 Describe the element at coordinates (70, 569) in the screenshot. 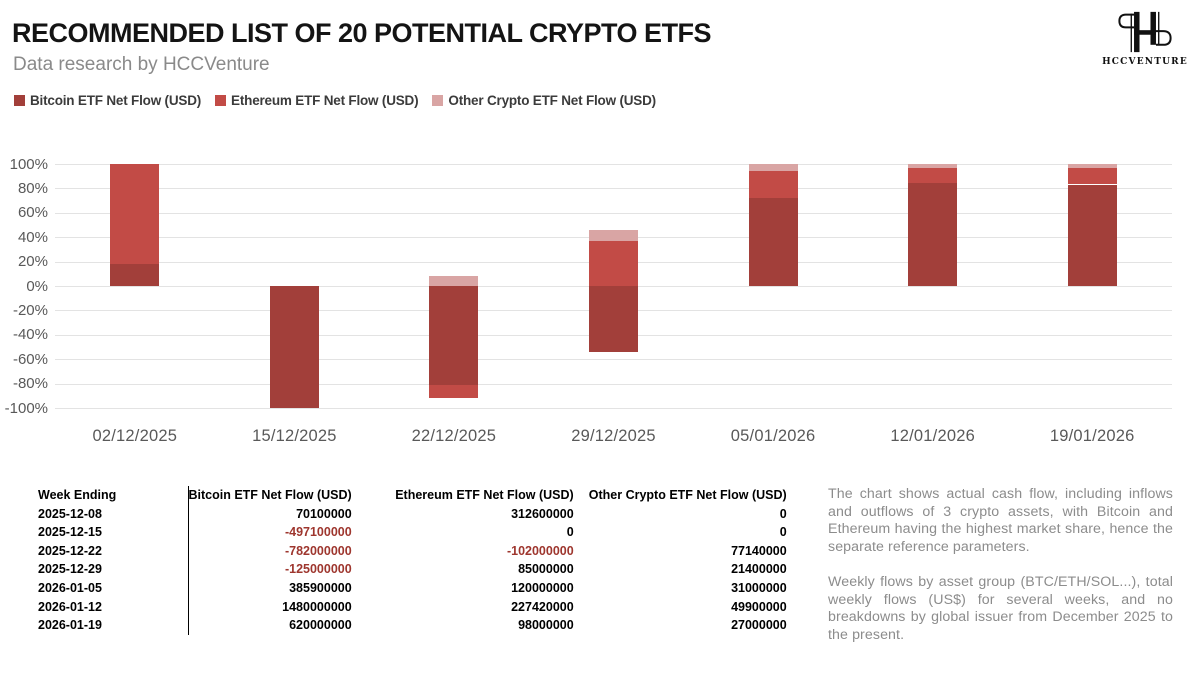

I see `table-cell: 2025-12-29` at that location.